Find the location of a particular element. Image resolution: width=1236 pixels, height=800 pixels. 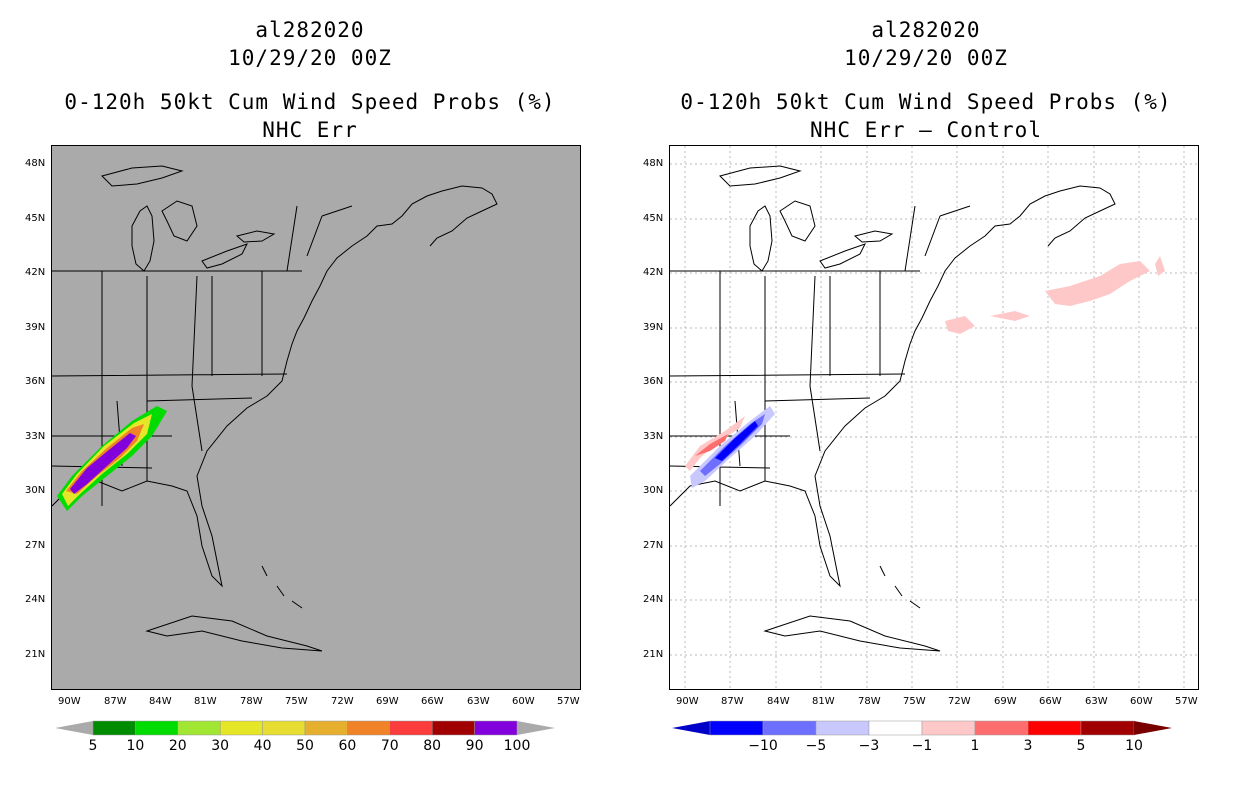

left-product-title: 0-120h 50kt Cum Wind Speed Probs (%) is located at coordinates (310, 102).